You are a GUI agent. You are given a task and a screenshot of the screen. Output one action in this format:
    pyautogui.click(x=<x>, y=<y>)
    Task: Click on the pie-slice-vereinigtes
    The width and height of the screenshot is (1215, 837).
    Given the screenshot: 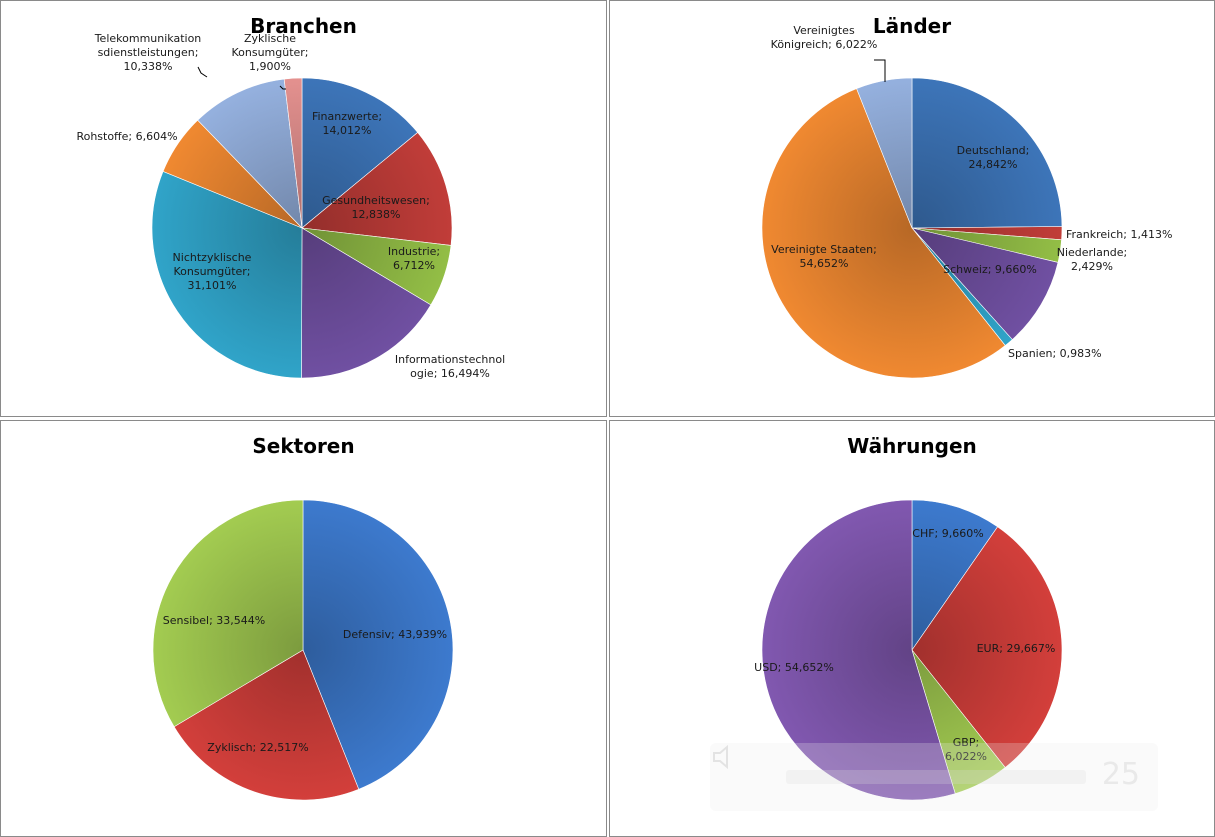 What is the action you would take?
    pyautogui.click(x=884, y=153)
    